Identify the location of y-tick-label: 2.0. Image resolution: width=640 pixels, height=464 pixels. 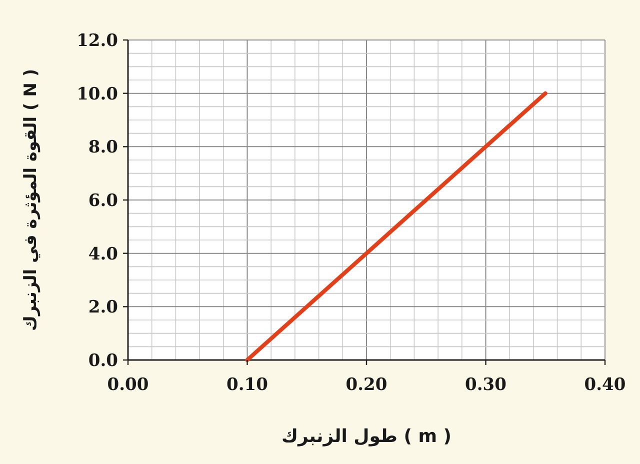
(103, 308).